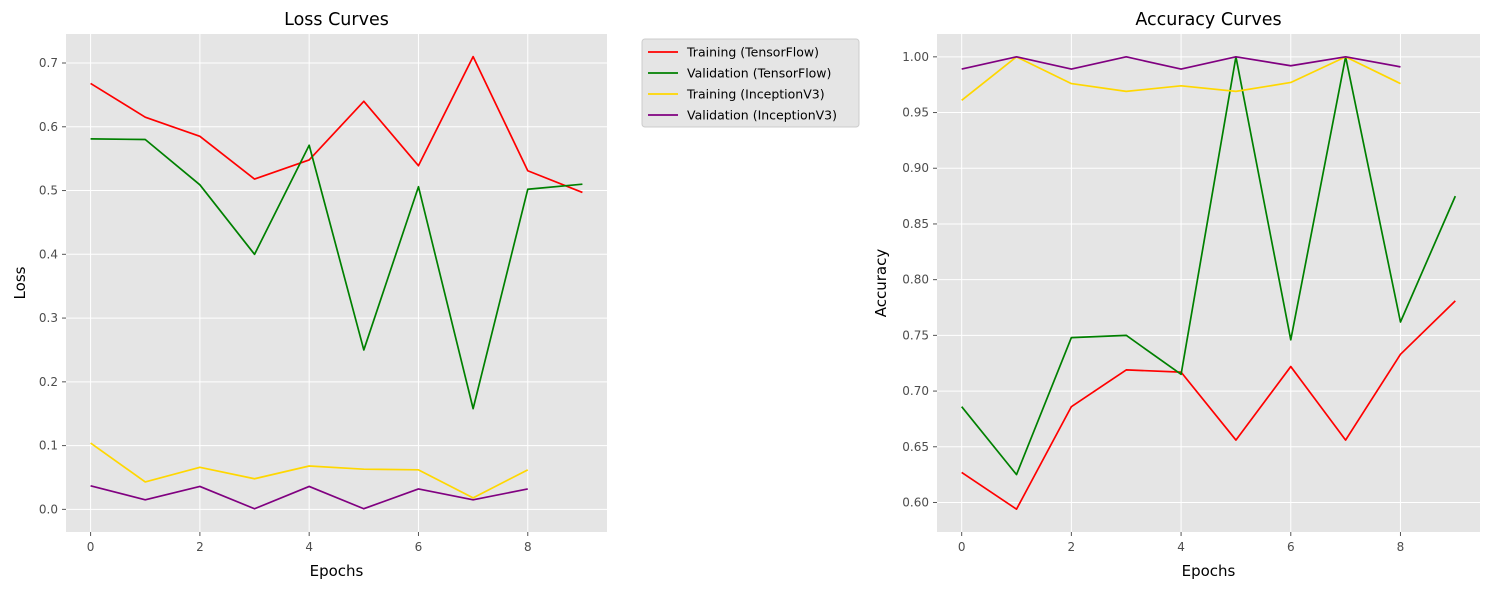  What do you see at coordinates (309, 470) in the screenshot?
I see `loss-series-training-inceptionv3` at bounding box center [309, 470].